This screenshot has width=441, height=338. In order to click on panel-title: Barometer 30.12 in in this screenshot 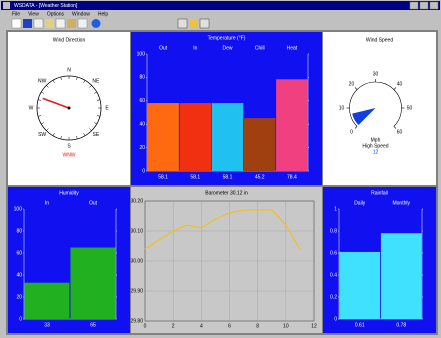, I will do `click(226, 193)`.